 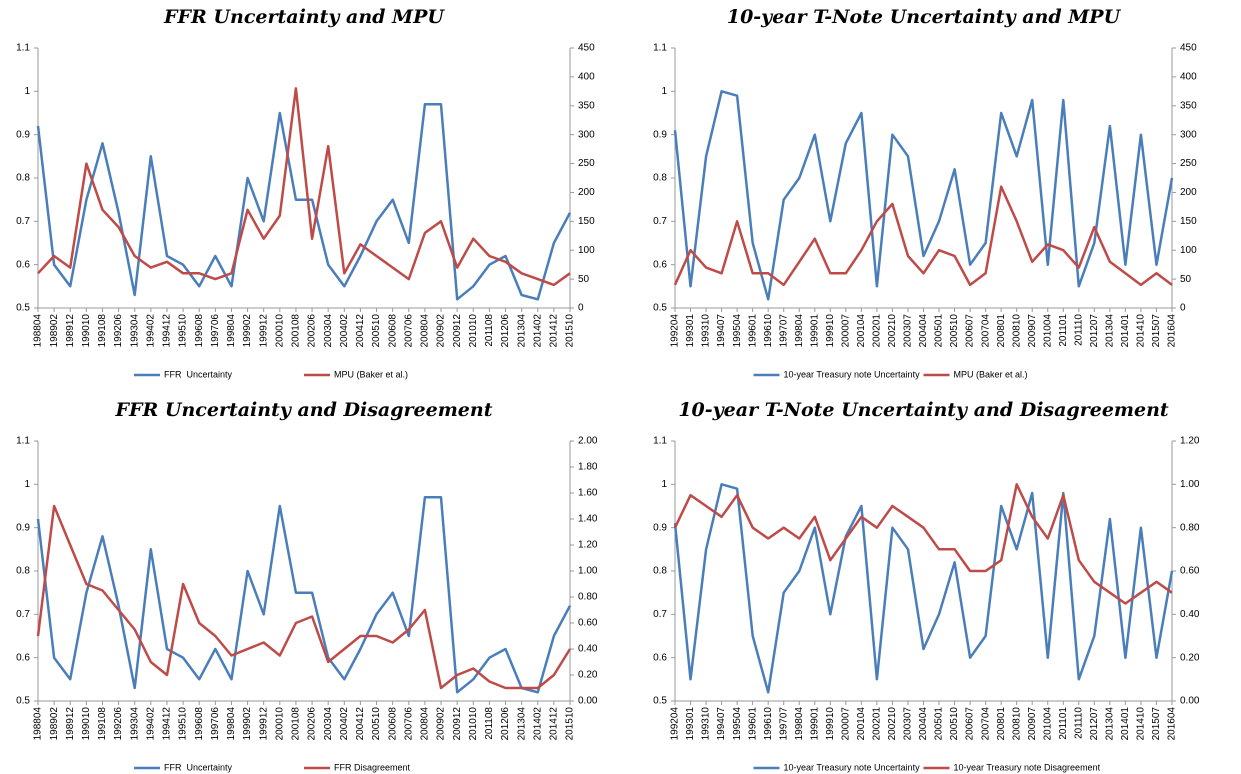 I want to click on x-tick-label: 200307, so click(x=908, y=331).